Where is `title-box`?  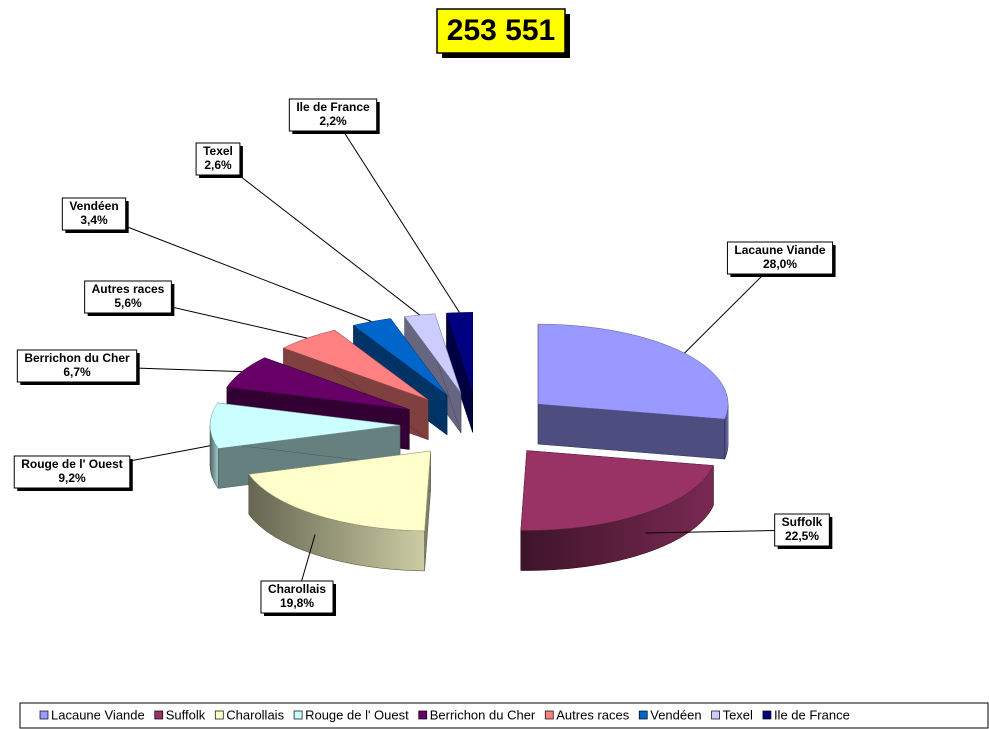
title-box is located at coordinates (501, 31).